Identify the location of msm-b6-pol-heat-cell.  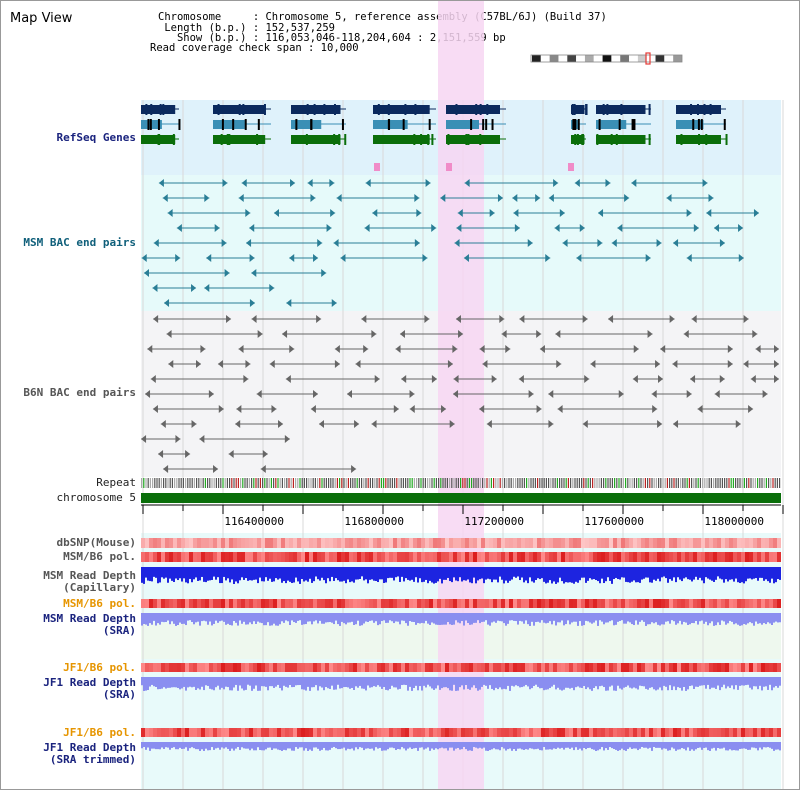
(543, 557).